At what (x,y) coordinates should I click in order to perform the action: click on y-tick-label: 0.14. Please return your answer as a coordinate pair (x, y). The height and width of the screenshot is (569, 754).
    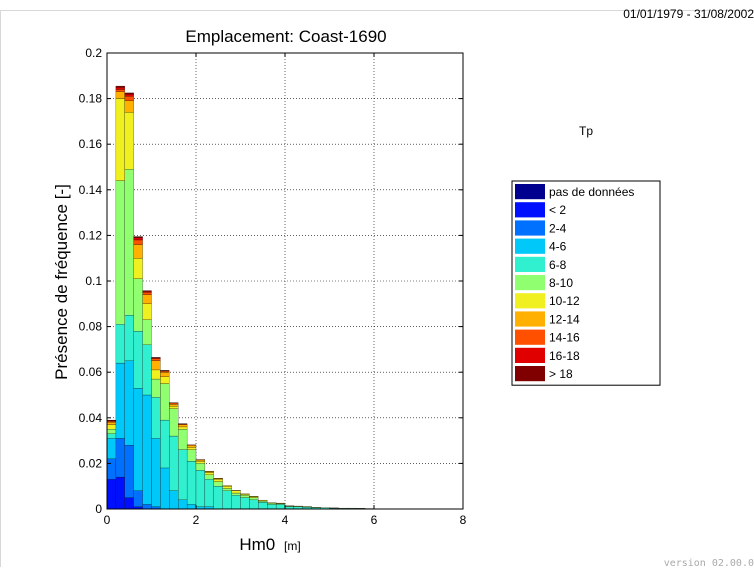
    Looking at the image, I should click on (91, 190).